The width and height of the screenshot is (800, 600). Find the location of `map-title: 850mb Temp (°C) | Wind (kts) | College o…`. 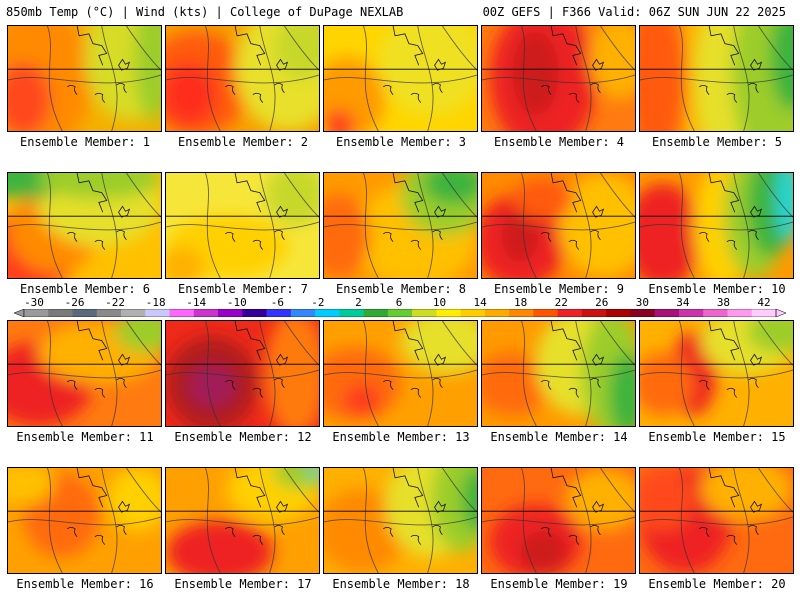

map-title: 850mb Temp (°C) | Wind (kts) | College o… is located at coordinates (205, 12).